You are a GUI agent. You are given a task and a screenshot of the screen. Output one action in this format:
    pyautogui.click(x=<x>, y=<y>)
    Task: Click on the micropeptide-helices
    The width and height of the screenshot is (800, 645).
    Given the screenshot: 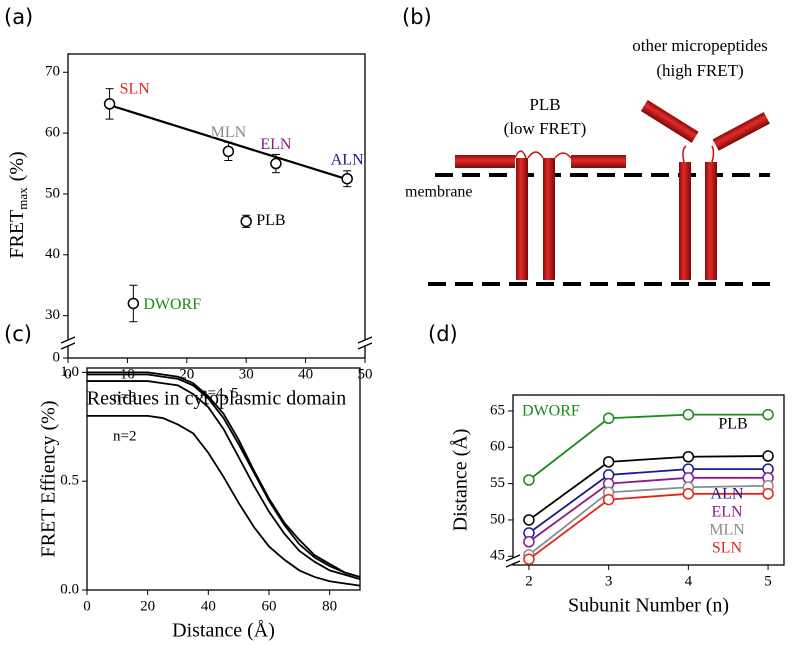 What is the action you would take?
    pyautogui.click(x=705, y=190)
    